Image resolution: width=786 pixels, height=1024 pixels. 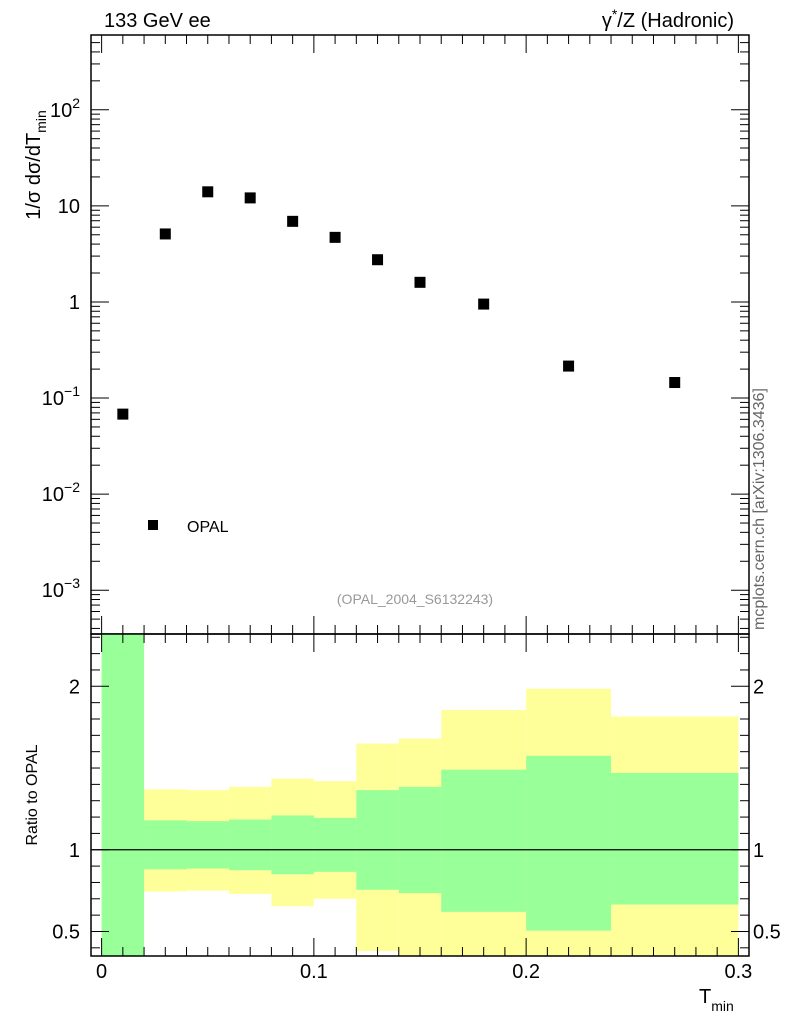 What do you see at coordinates (758, 851) in the screenshot?
I see `ratio-y-tick-label-right: 1` at bounding box center [758, 851].